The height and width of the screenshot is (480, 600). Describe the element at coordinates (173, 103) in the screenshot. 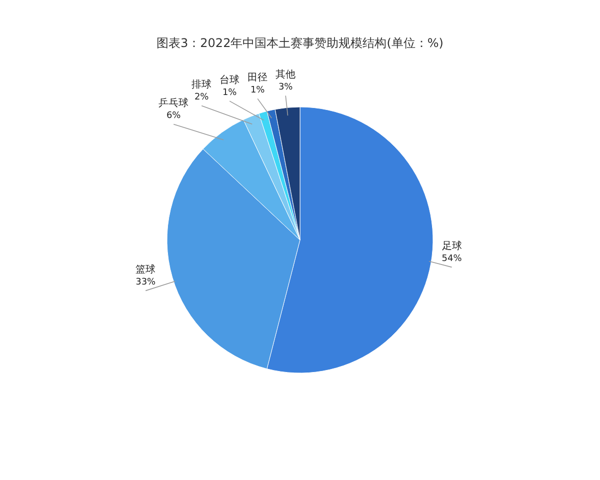

I see `slice-label: 乒乓球` at that location.